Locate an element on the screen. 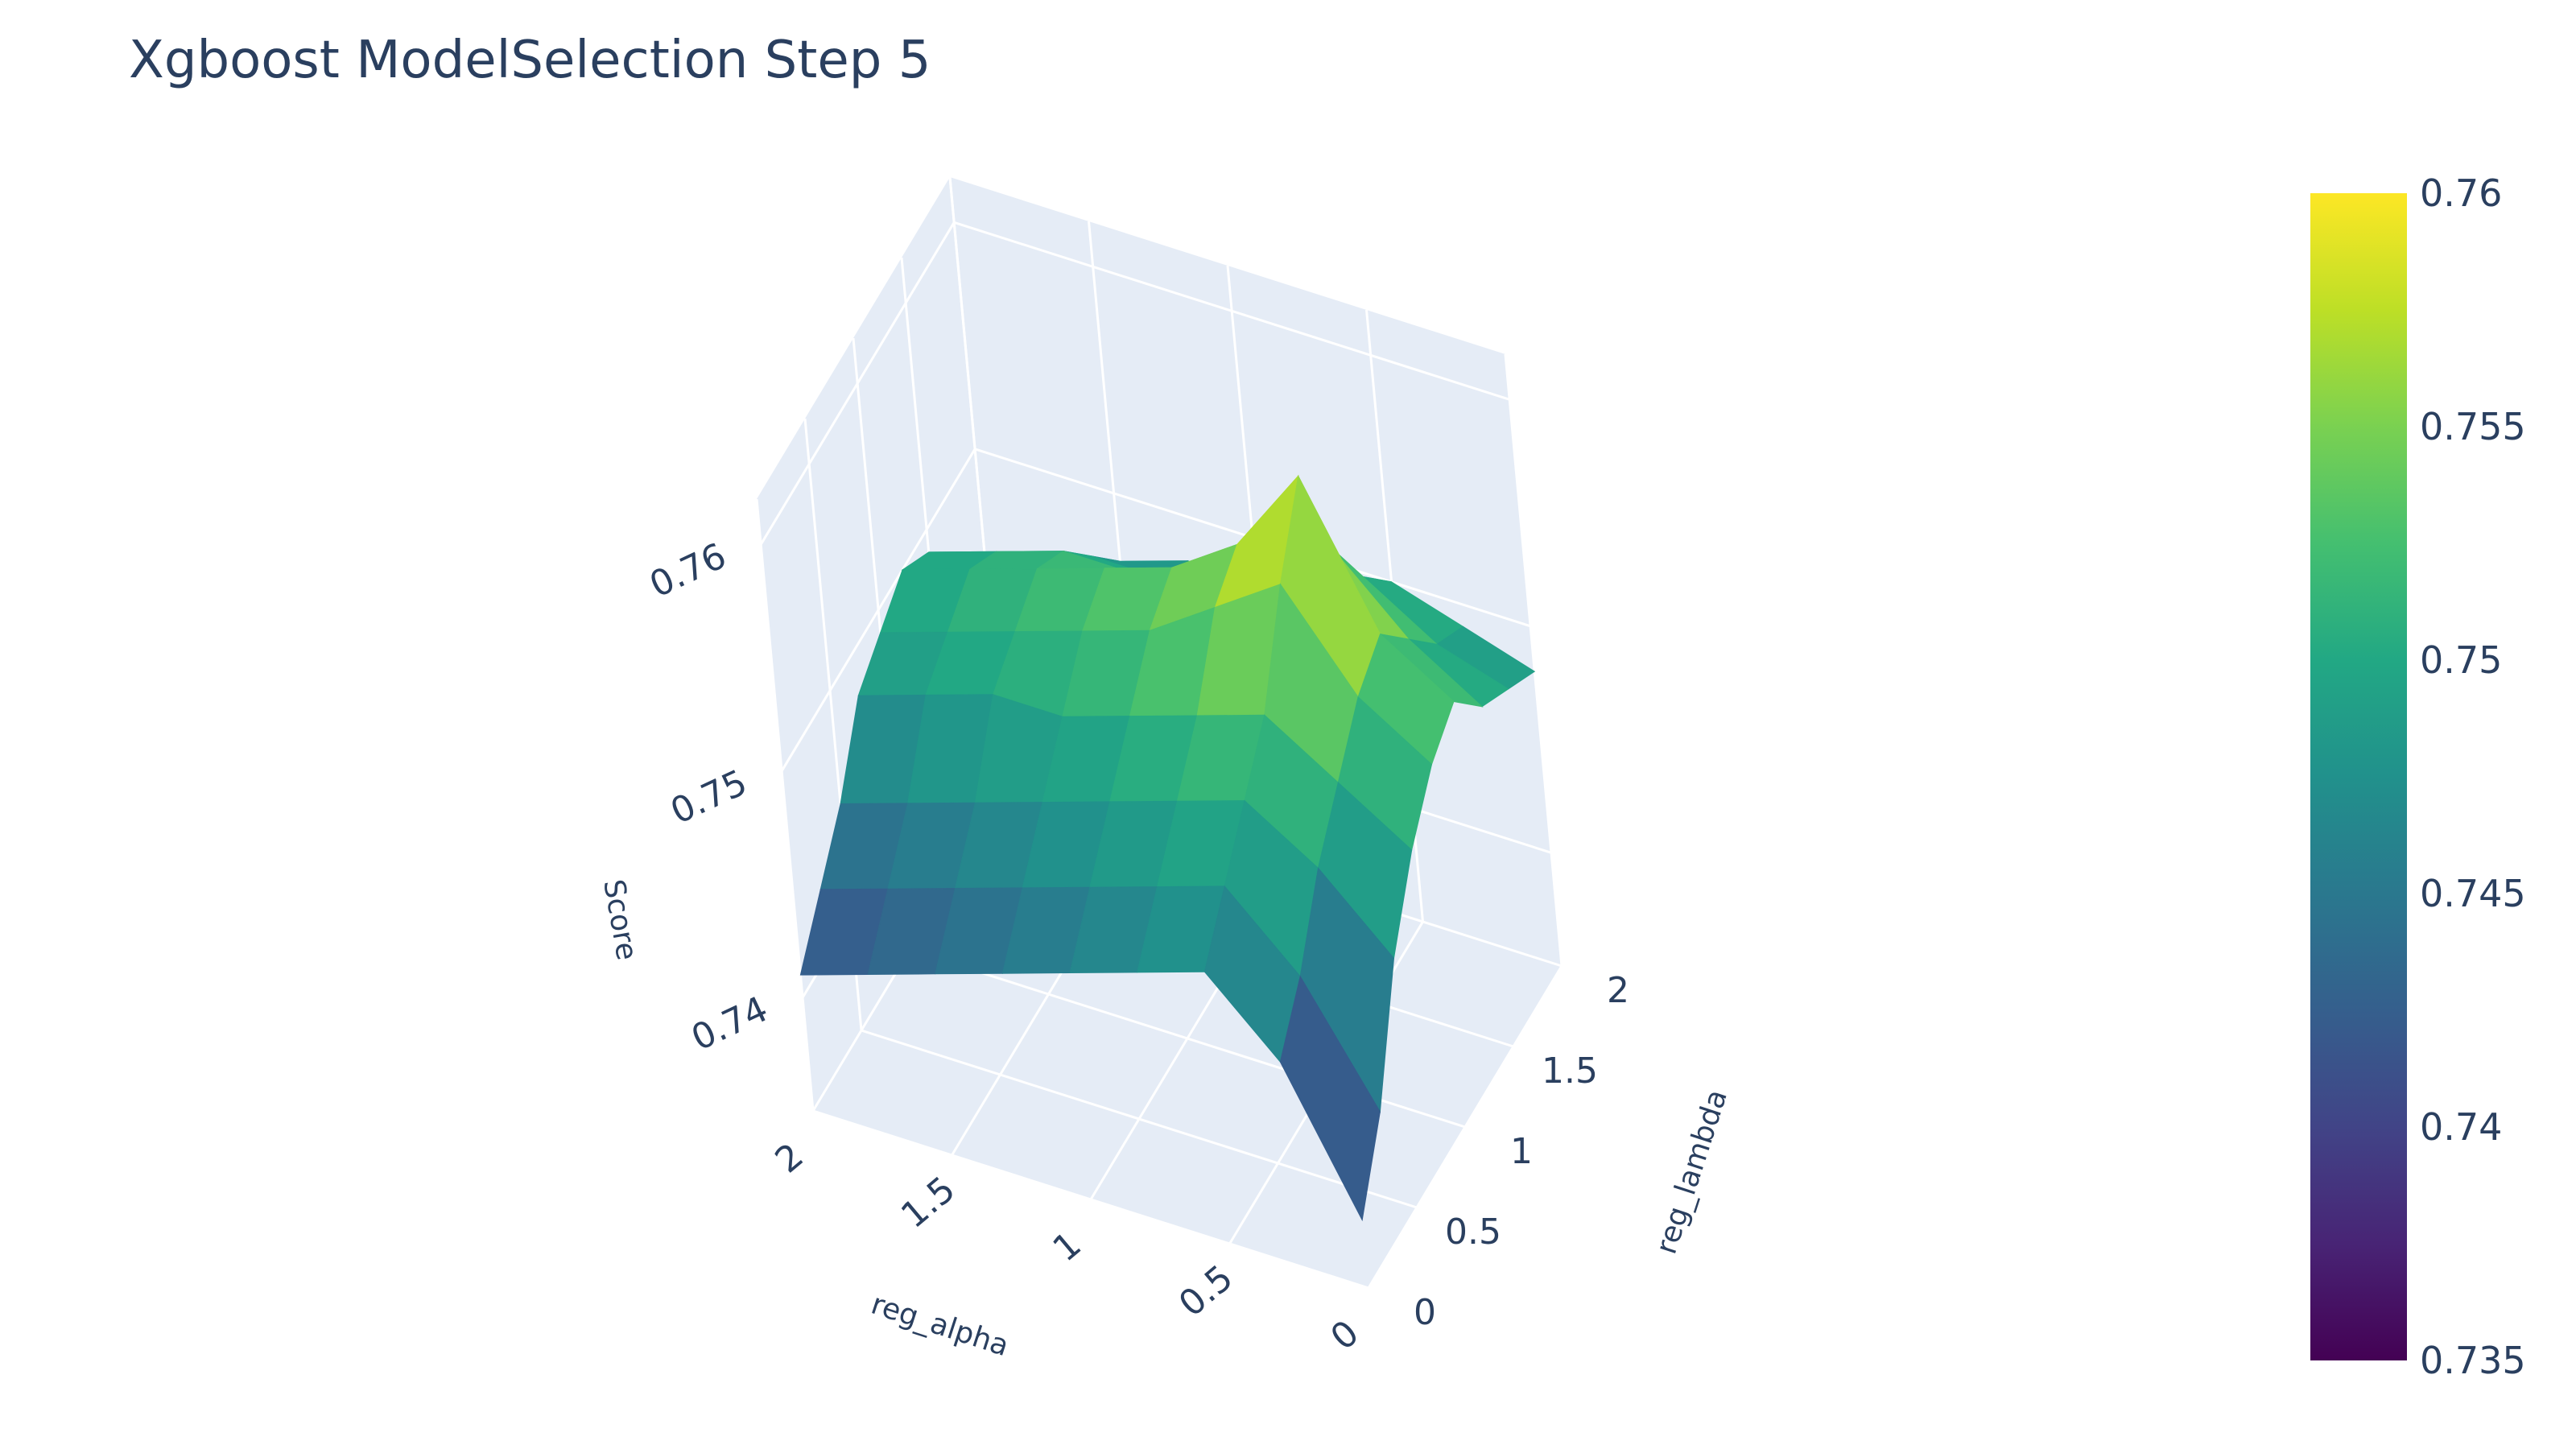  colorbar-tick-label: 0.755 is located at coordinates (2473, 426).